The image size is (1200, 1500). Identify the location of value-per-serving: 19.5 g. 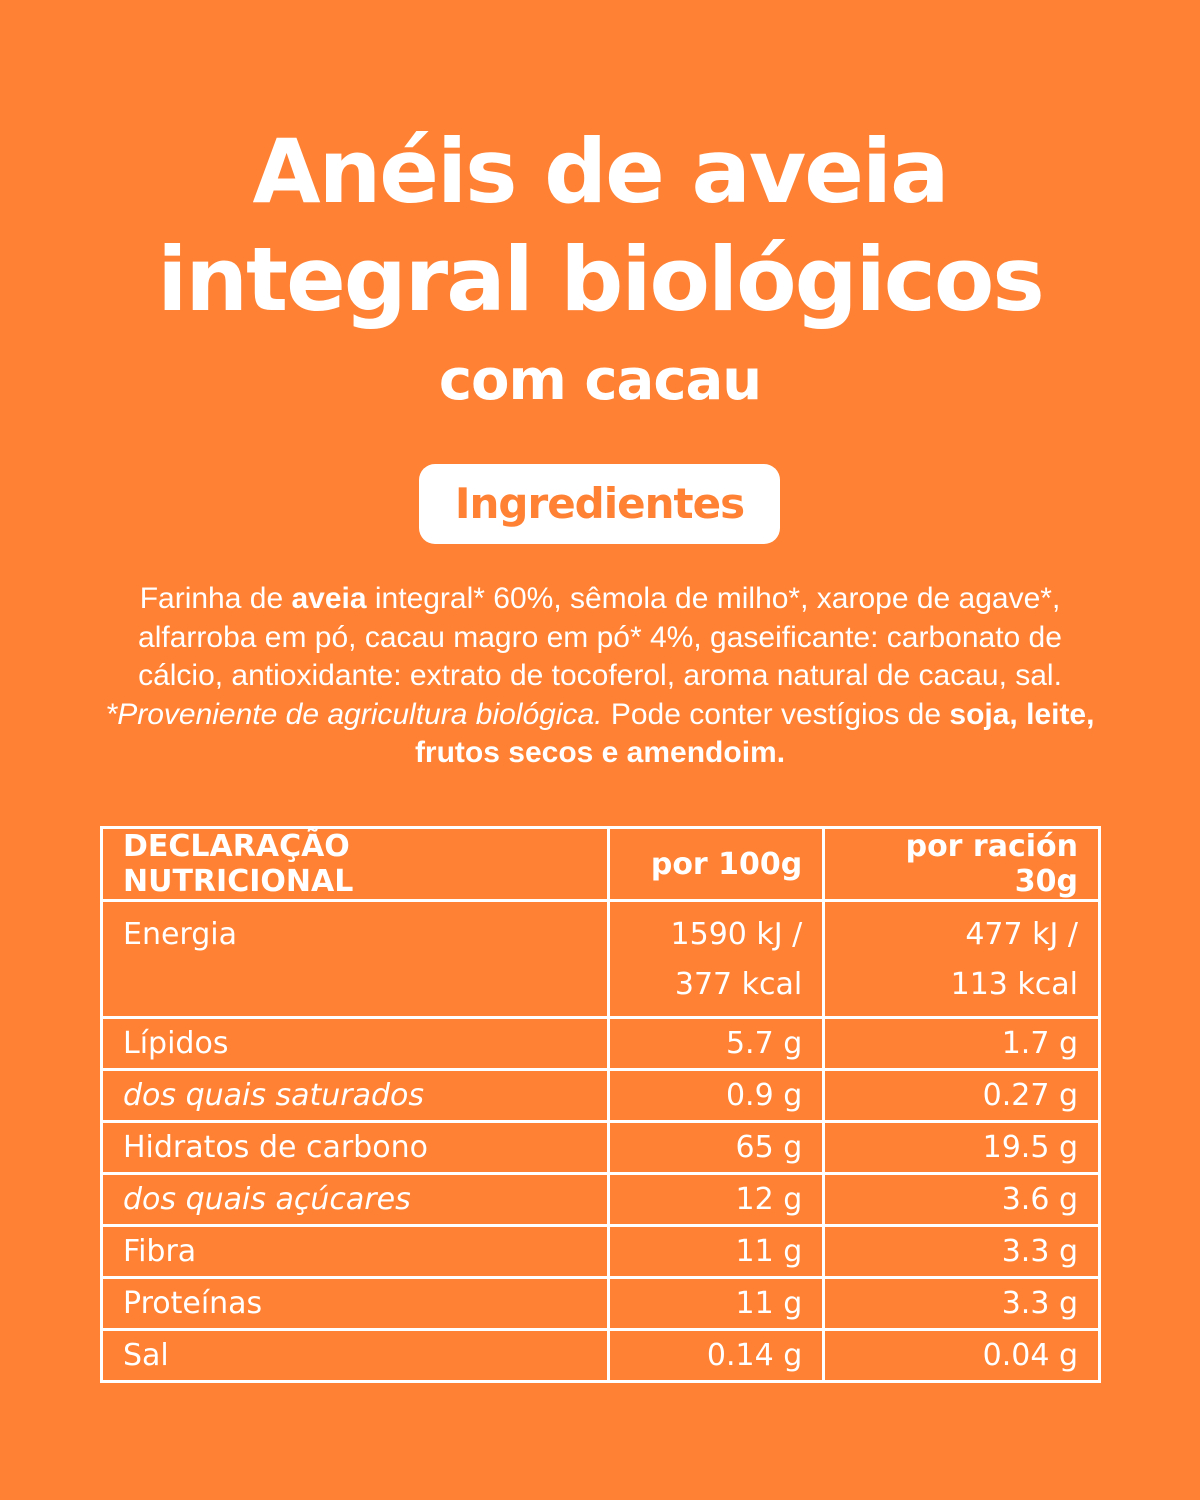
(961, 1147).